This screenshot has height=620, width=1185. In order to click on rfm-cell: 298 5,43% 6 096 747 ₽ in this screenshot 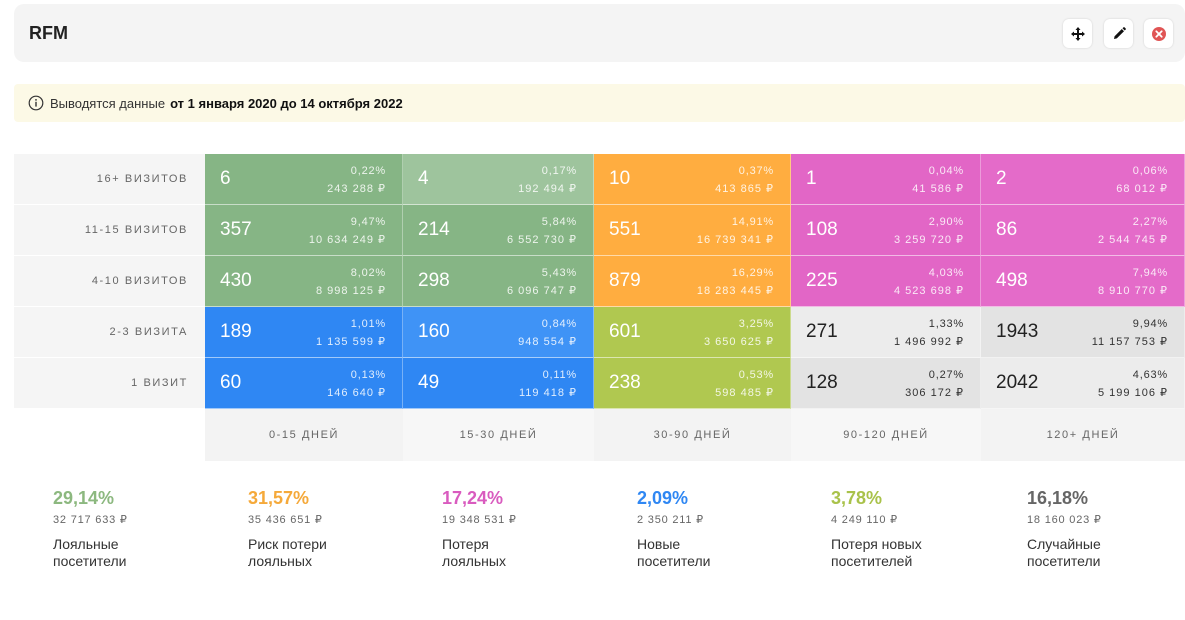, I will do `click(498, 281)`.